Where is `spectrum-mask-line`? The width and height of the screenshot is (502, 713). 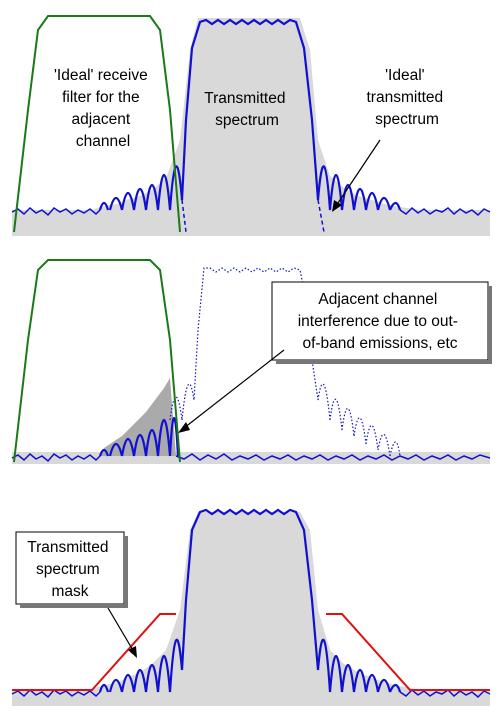 spectrum-mask-line is located at coordinates (251, 652).